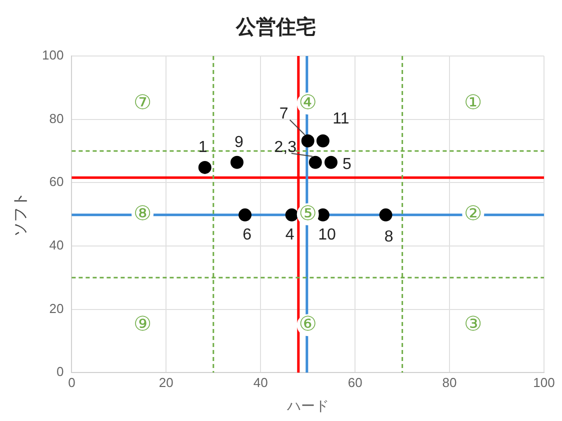  What do you see at coordinates (72, 382) in the screenshot?
I see `x-tick-label: 0` at bounding box center [72, 382].